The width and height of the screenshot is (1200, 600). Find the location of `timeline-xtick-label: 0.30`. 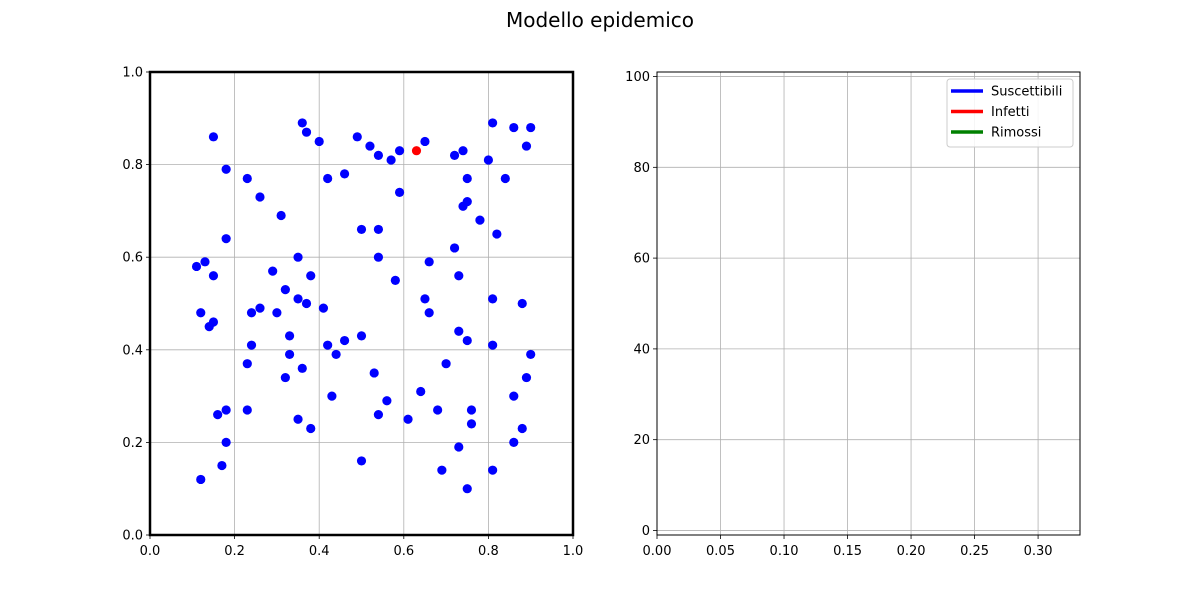

timeline-xtick-label: 0.30 is located at coordinates (1038, 551).